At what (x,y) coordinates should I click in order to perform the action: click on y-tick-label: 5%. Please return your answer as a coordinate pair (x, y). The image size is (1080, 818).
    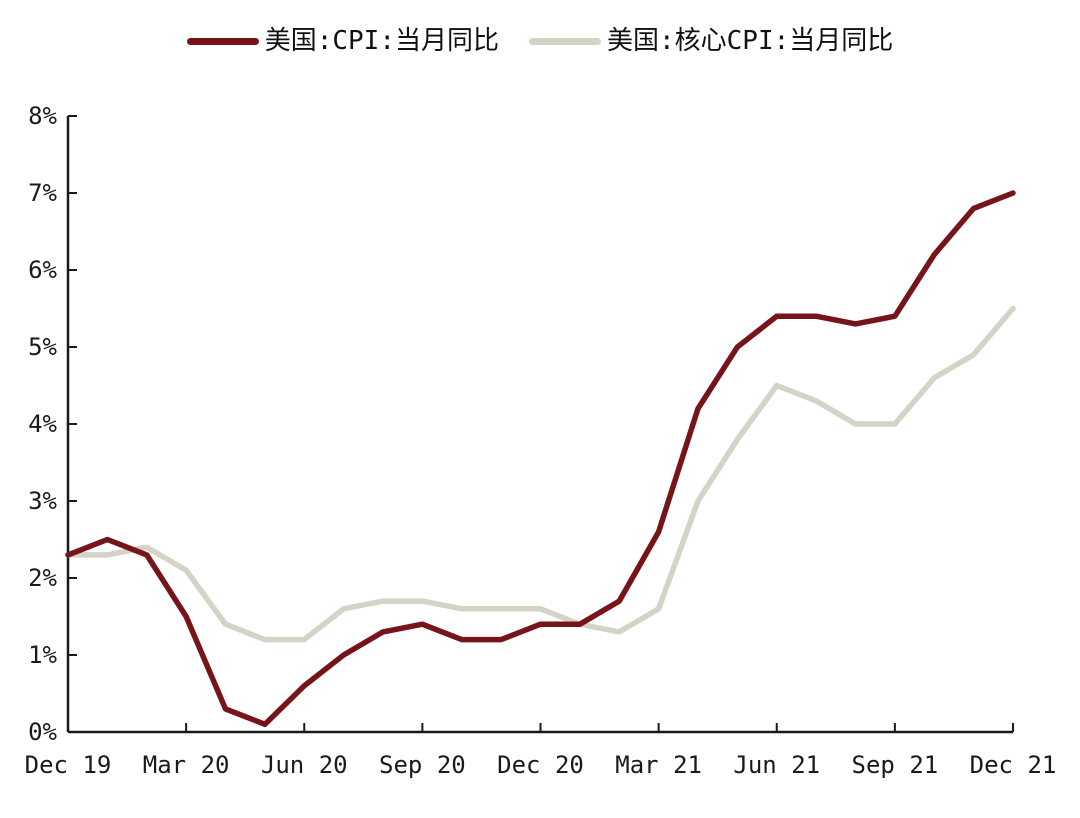
    Looking at the image, I should click on (42, 347).